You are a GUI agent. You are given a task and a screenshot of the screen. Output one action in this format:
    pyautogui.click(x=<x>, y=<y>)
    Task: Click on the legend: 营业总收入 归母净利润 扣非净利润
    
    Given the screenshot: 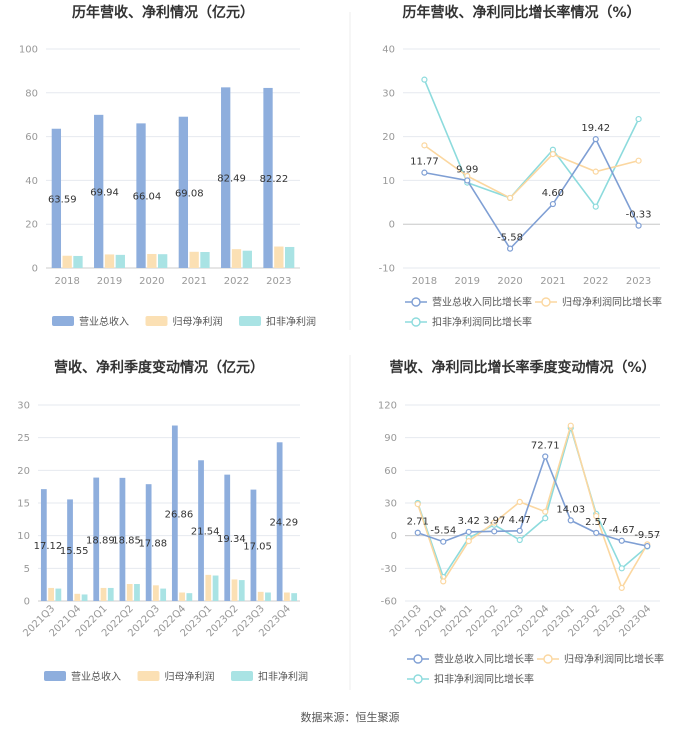 What is the action you would take?
    pyautogui.click(x=184, y=321)
    